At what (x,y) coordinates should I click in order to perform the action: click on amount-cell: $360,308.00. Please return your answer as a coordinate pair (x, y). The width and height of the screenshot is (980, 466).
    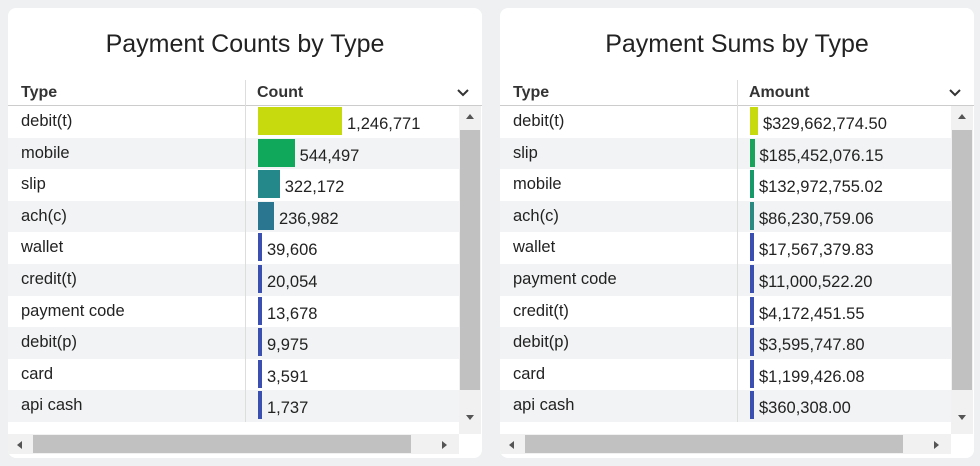
    Looking at the image, I should click on (805, 408).